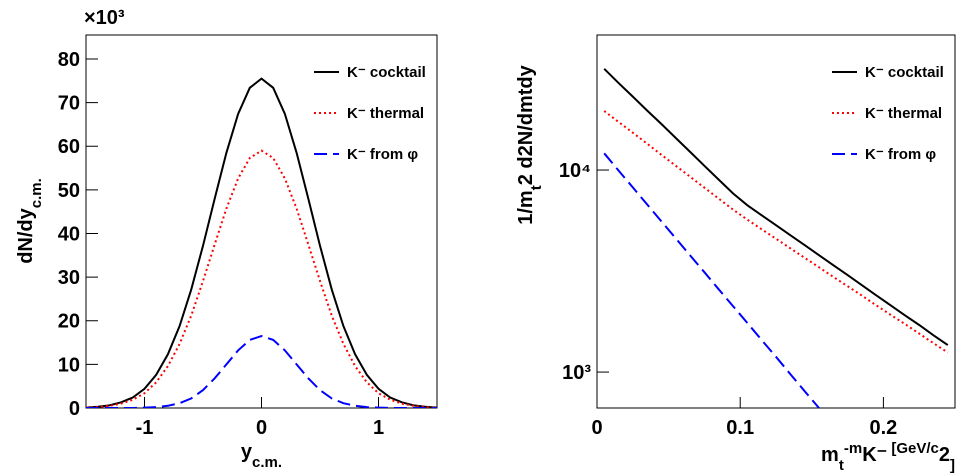 This screenshot has height=473, width=962. Describe the element at coordinates (740, 428) in the screenshot. I see `x-tick-label: 0.1` at that location.